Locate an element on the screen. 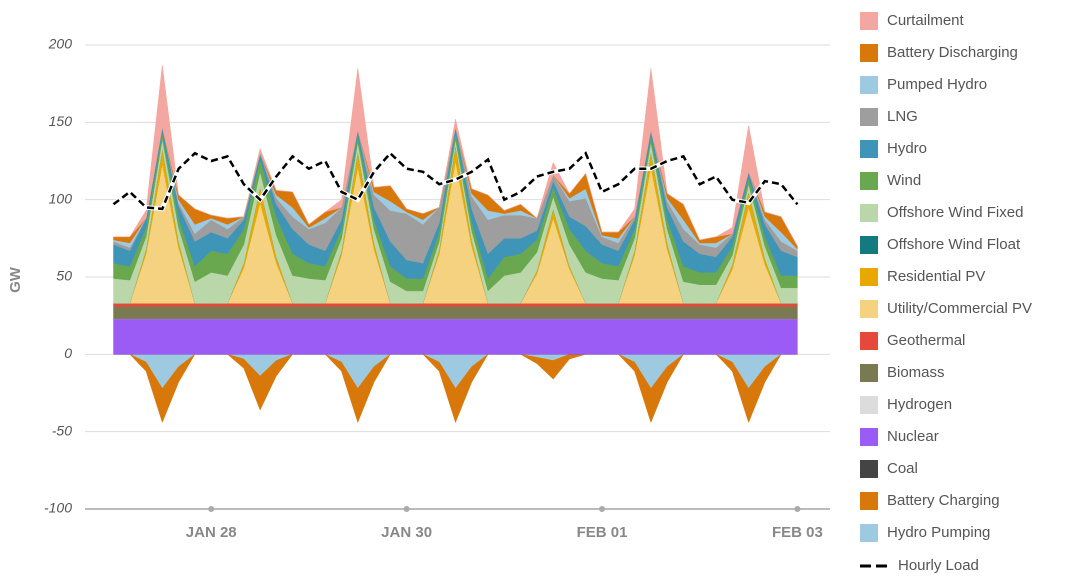  legend-label: Residential PV is located at coordinates (936, 276).